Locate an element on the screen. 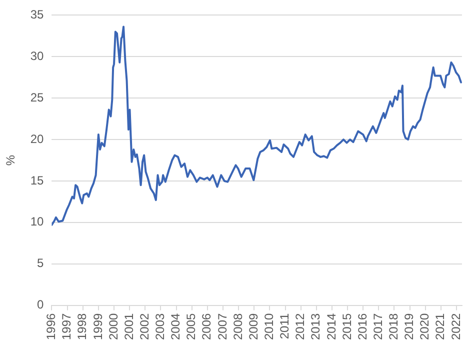  x-tick-label: 2006 is located at coordinates (207, 326).